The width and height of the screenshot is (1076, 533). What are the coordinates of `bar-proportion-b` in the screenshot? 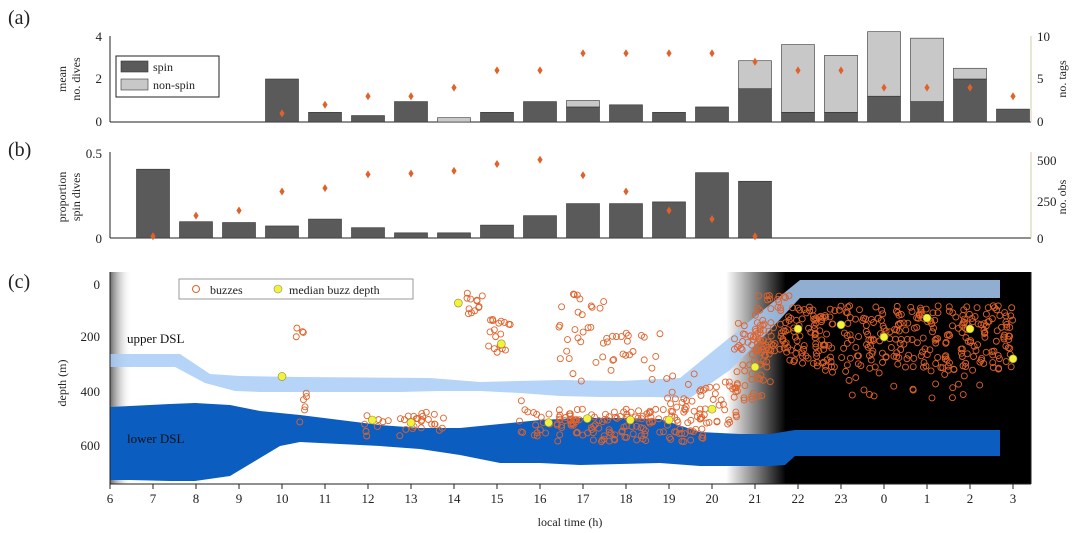 It's located at (497, 231).